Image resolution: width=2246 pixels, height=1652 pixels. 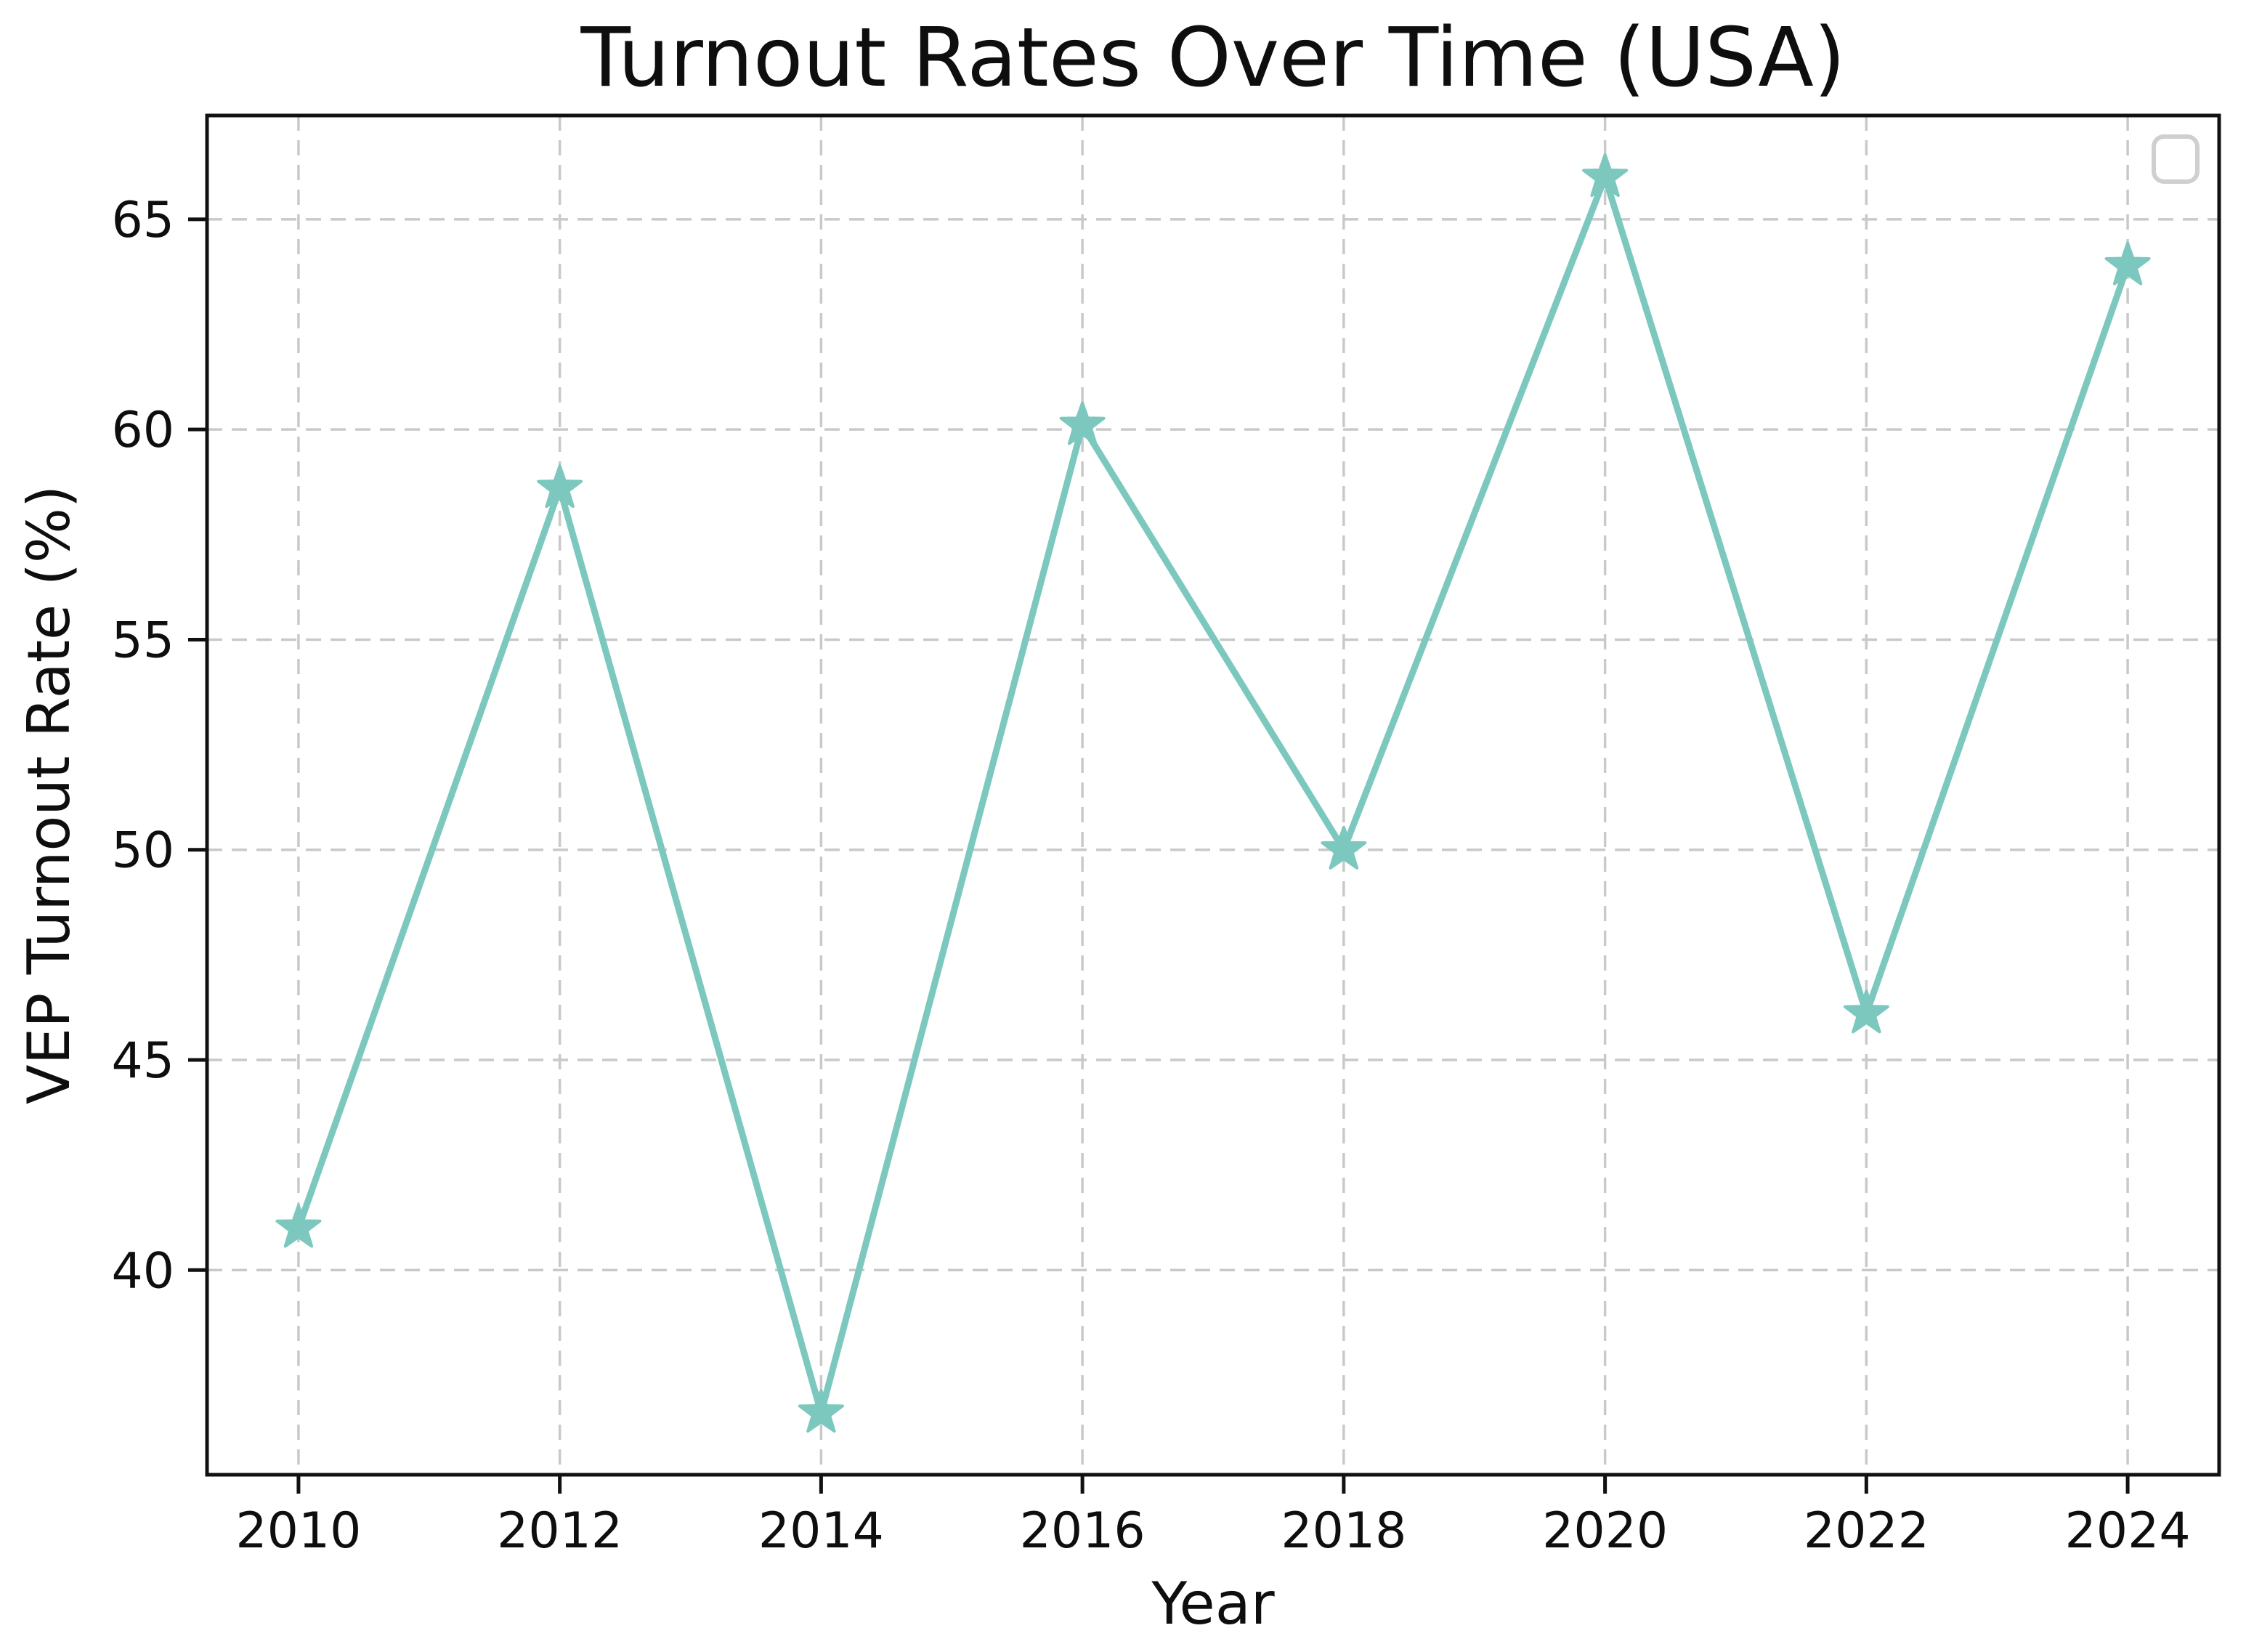 What do you see at coordinates (1605, 1531) in the screenshot?
I see `x-tick-label: 2020` at bounding box center [1605, 1531].